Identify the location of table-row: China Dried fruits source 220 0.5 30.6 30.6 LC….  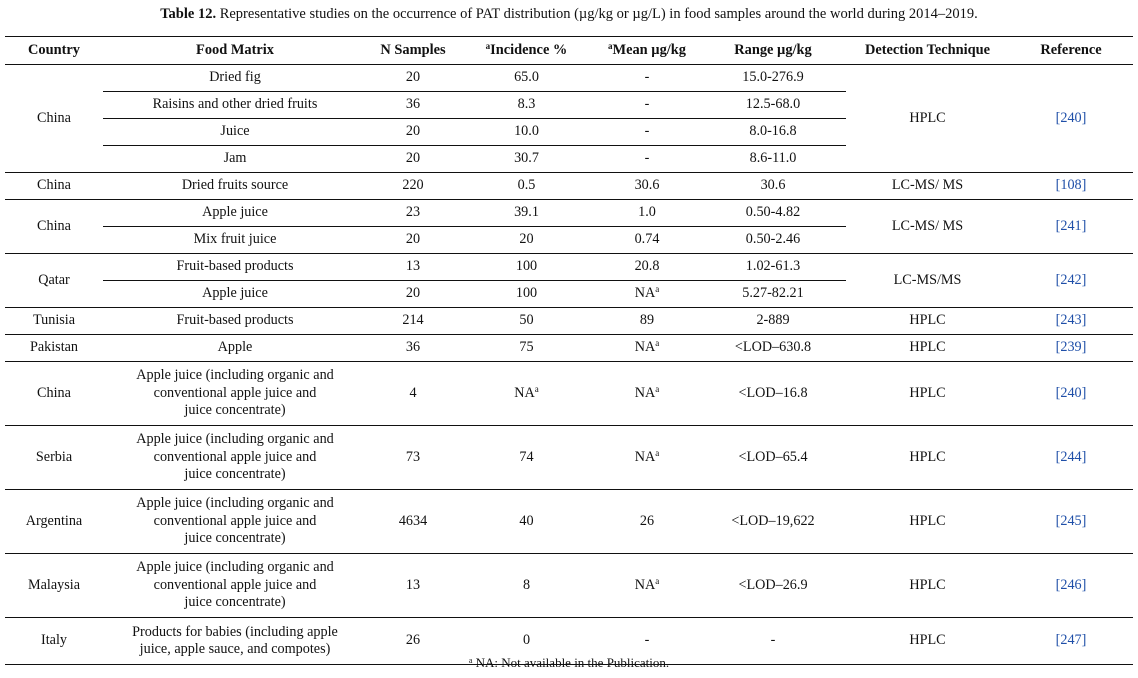
(569, 186).